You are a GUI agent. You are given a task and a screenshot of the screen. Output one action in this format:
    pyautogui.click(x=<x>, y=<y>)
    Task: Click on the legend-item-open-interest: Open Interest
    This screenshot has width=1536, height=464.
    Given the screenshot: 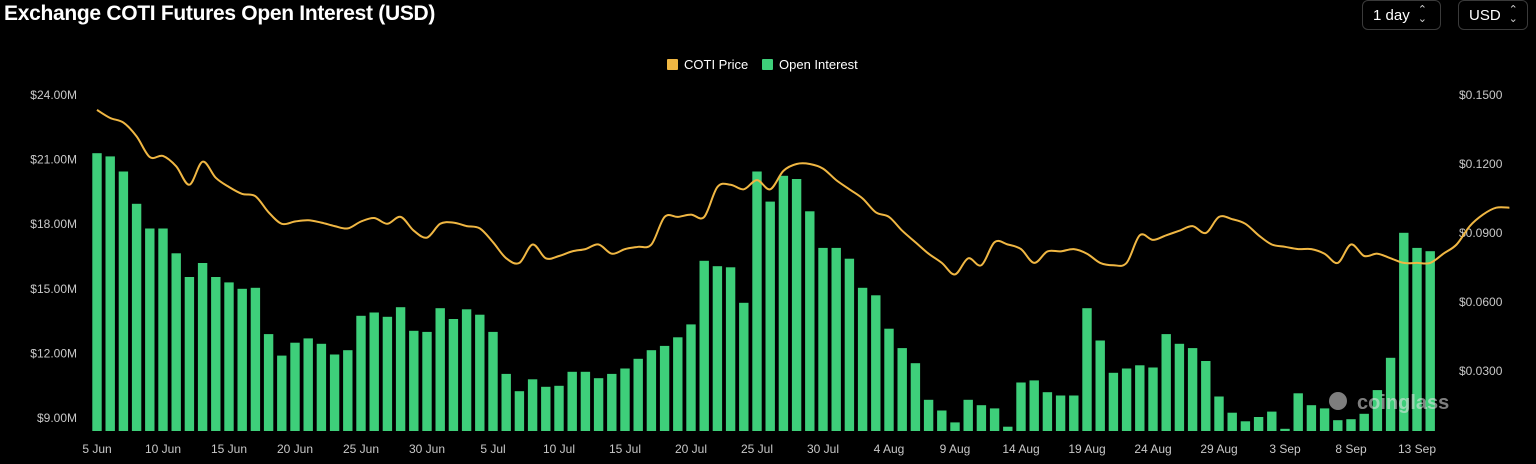 What is the action you would take?
    pyautogui.click(x=810, y=64)
    